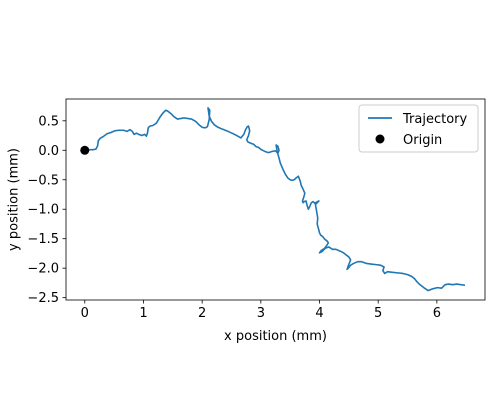 This screenshot has width=500, height=400. Describe the element at coordinates (275, 336) in the screenshot. I see `x-axis-label: x position (mm)` at that location.